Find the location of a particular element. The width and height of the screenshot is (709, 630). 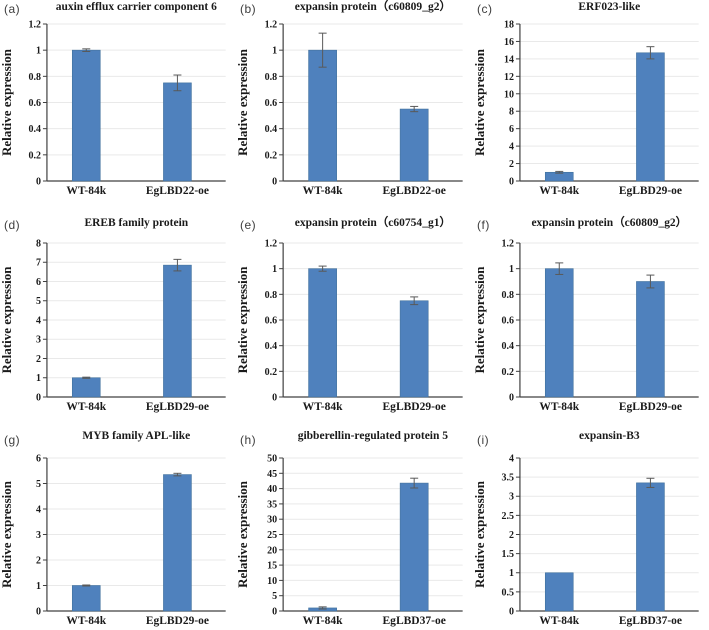

panel-label: (c) is located at coordinates (485, 9).